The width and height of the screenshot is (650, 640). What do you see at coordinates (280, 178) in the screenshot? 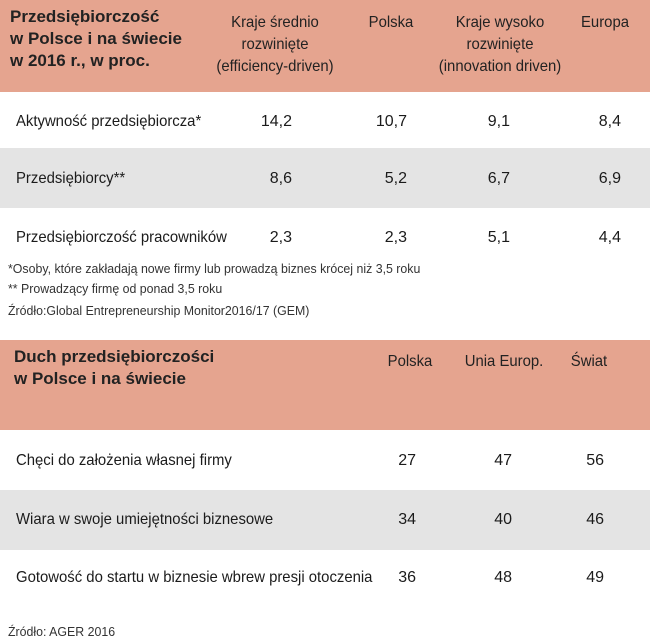
I see `table-cell: 8,6` at bounding box center [280, 178].